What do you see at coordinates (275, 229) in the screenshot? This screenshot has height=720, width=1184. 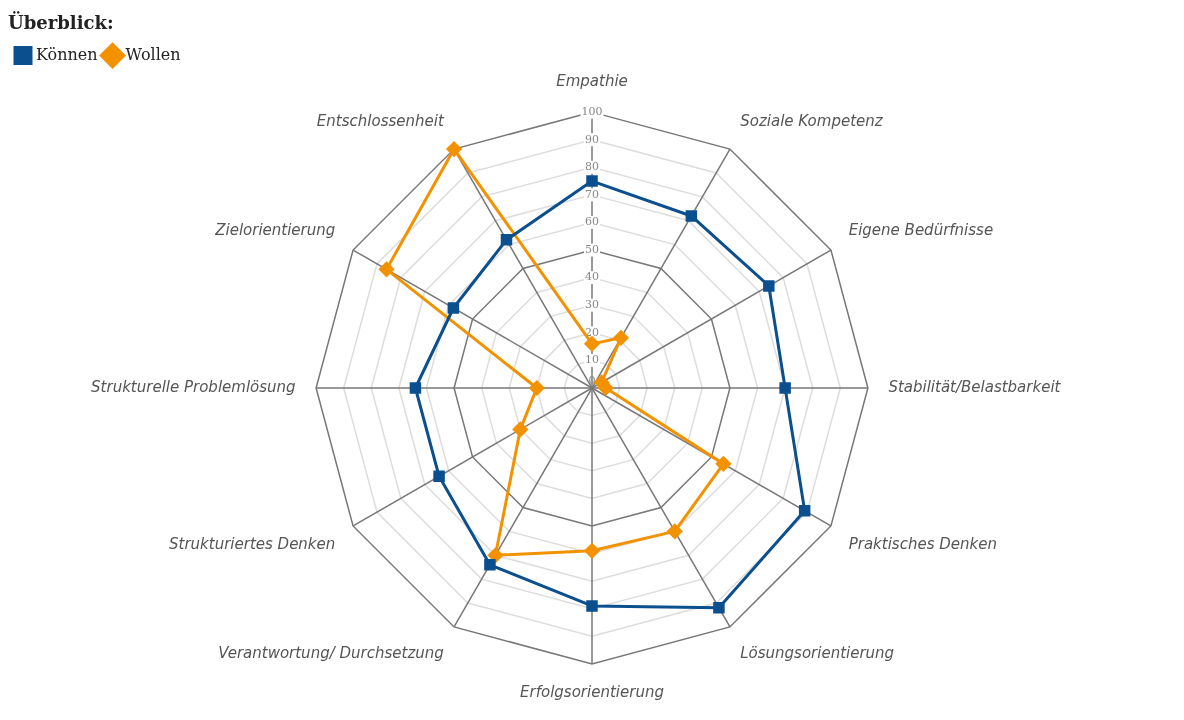 I see `spoke-label: Zielorientierung` at bounding box center [275, 229].